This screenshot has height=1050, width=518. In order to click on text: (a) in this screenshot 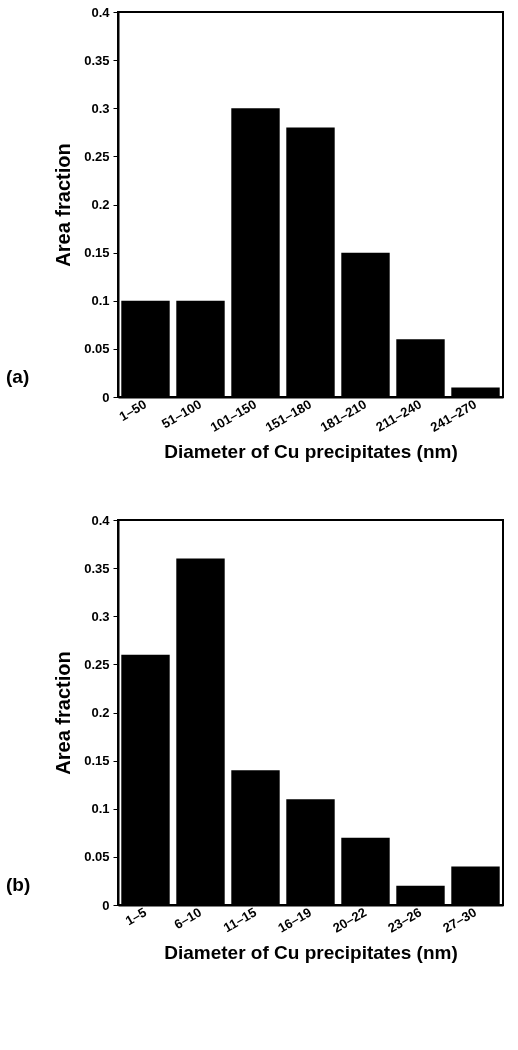, I will do `click(18, 376)`.